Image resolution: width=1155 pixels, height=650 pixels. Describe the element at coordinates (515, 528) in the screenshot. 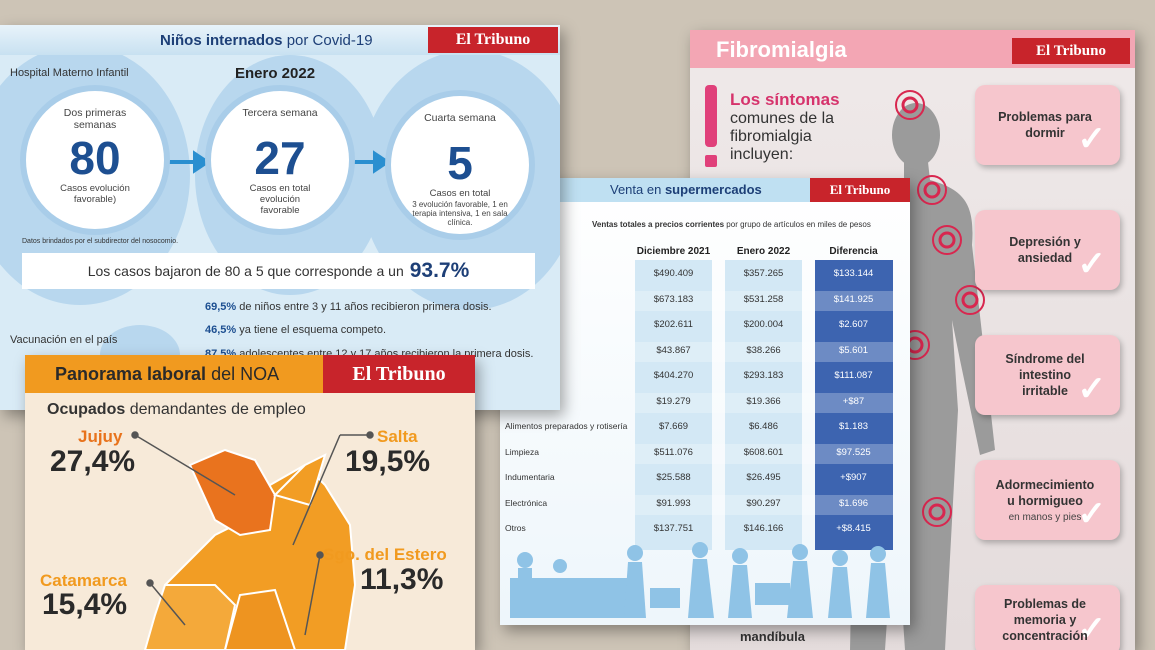

I see `row-label: Otros` at that location.